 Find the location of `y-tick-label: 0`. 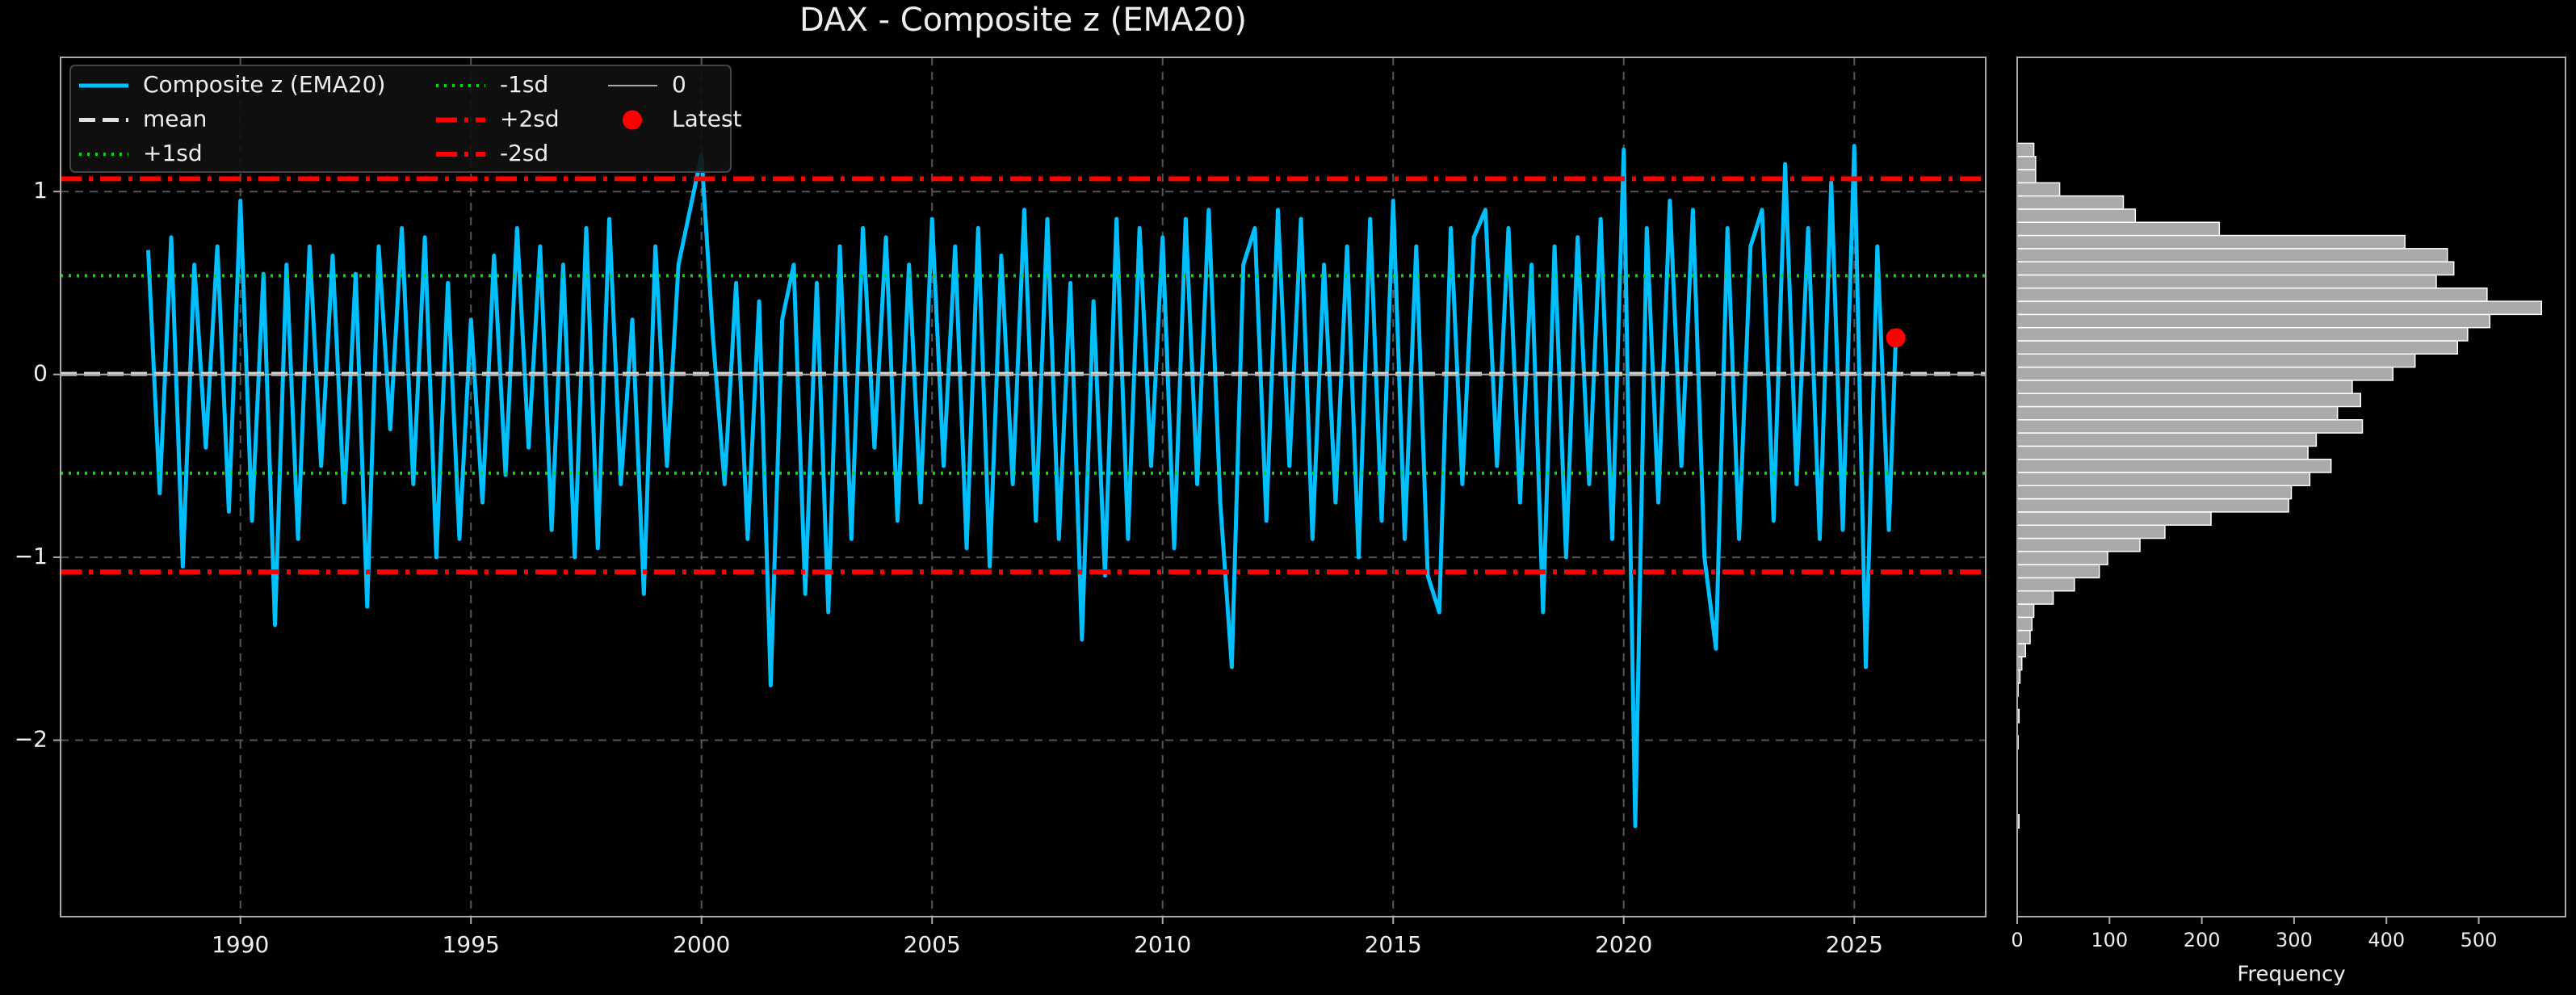

y-tick-label: 0 is located at coordinates (40, 373).